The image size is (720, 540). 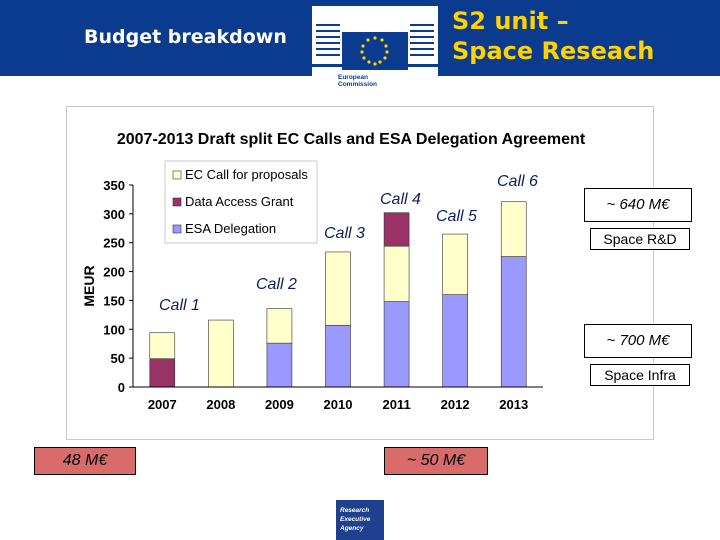 I want to click on unit-title-line1: S2 unit –, so click(x=510, y=21).